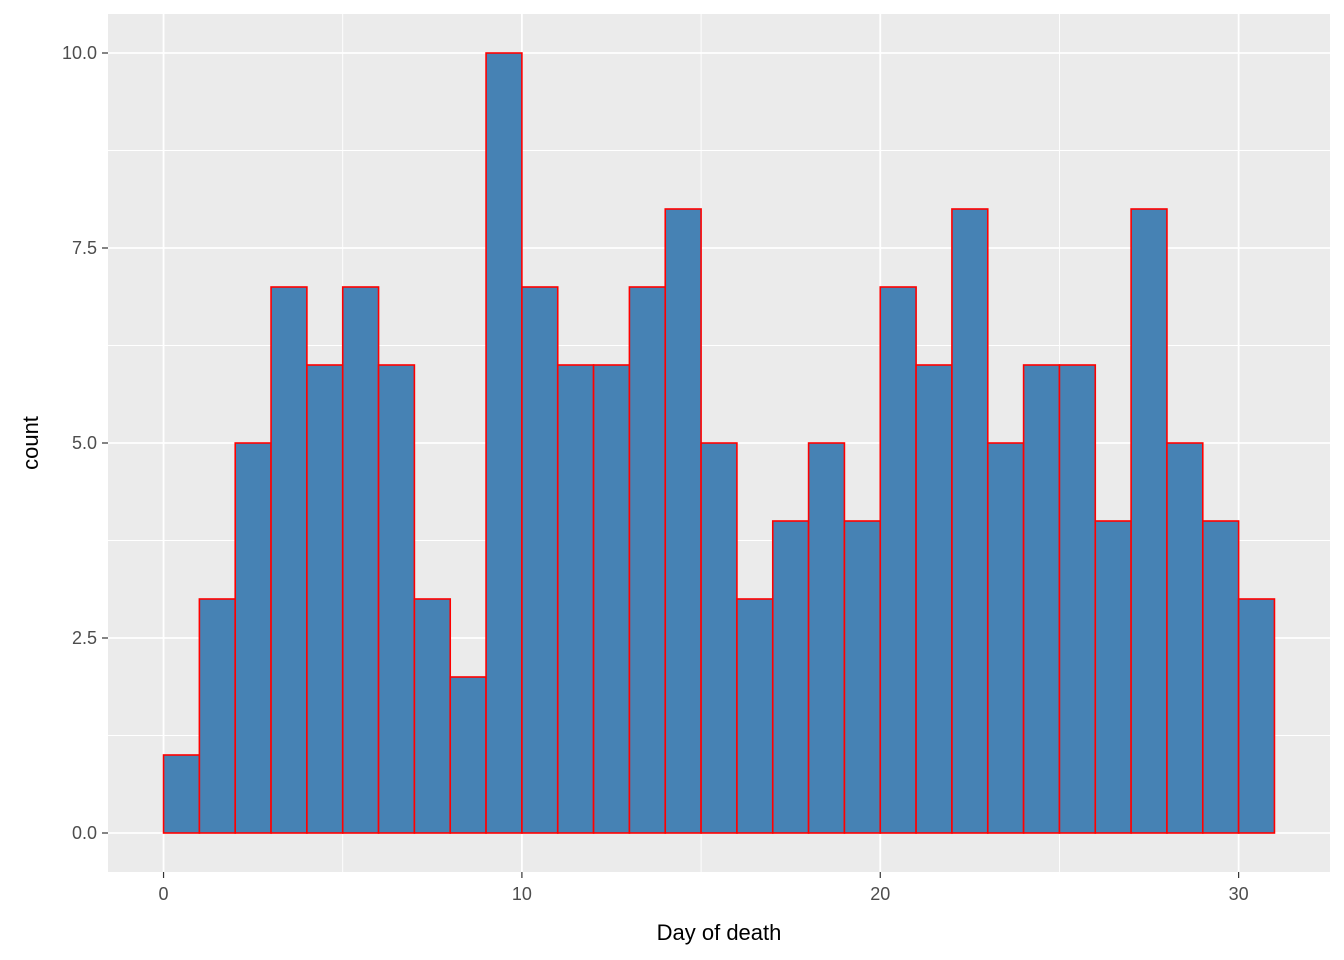 The image size is (1344, 960). I want to click on y-axis-title: count, so click(30, 443).